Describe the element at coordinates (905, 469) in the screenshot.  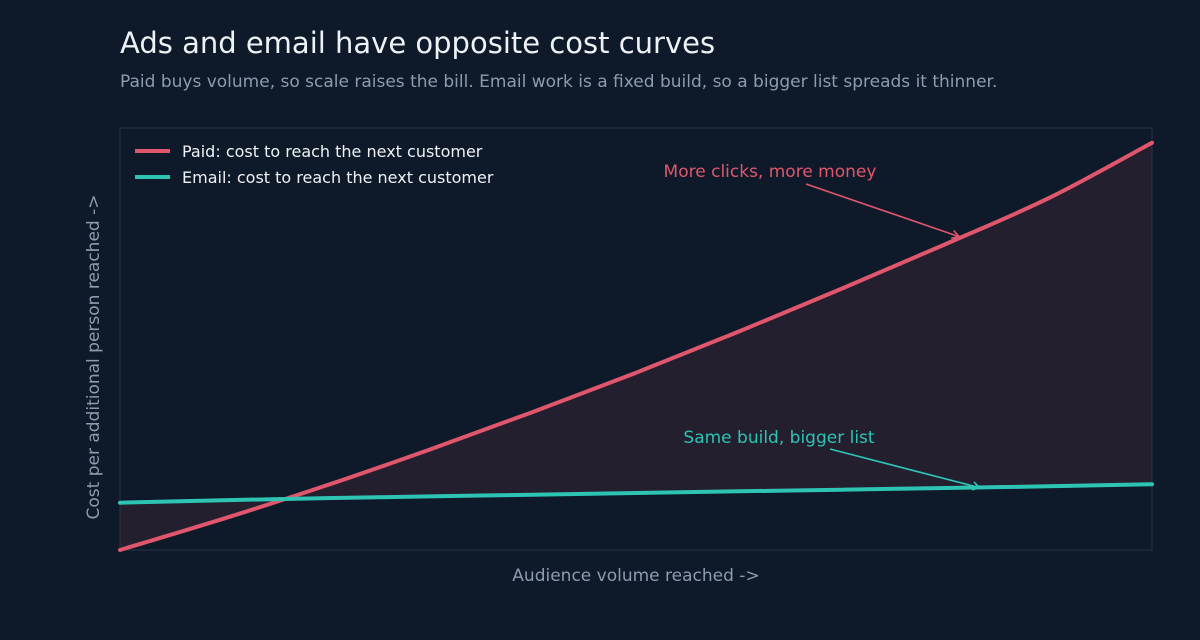
I see `annotation-email-arrow` at that location.